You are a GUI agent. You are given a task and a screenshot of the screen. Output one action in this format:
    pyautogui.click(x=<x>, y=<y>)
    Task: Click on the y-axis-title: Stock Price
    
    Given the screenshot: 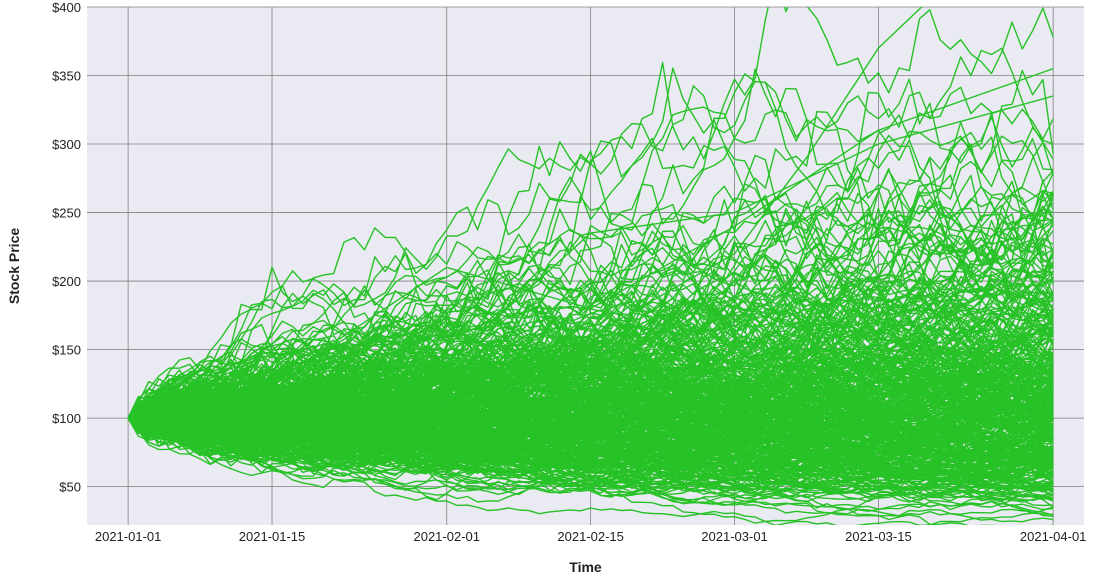 What is the action you would take?
    pyautogui.click(x=14, y=266)
    